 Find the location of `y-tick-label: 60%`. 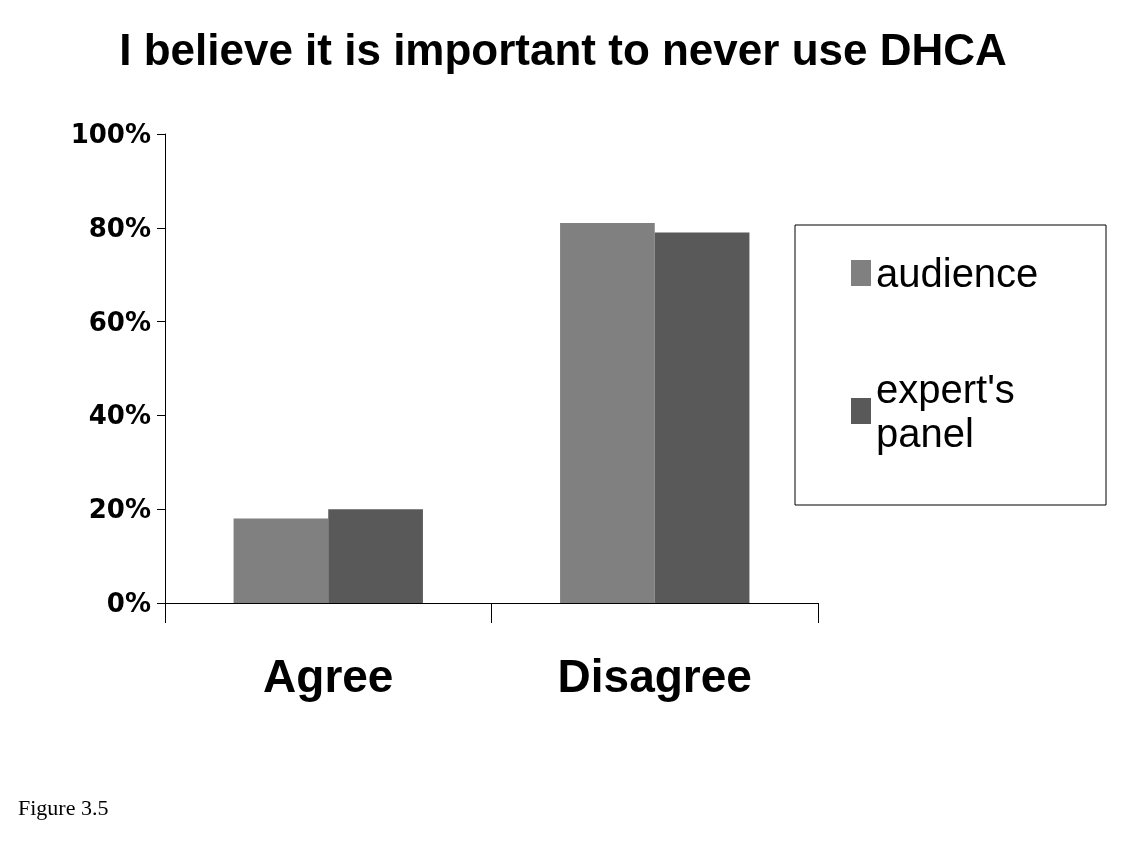

y-tick-label: 60% is located at coordinates (119, 321).